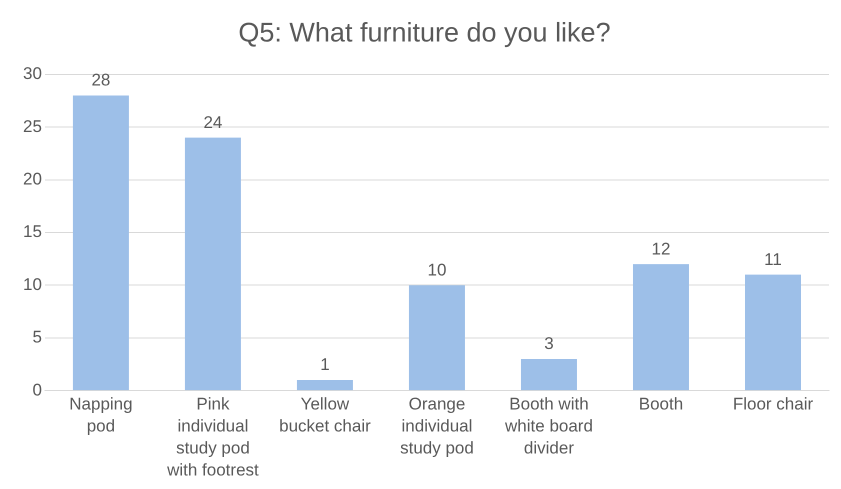 Image resolution: width=841 pixels, height=489 pixels. What do you see at coordinates (661, 404) in the screenshot?
I see `x-tick-label: Booth` at bounding box center [661, 404].